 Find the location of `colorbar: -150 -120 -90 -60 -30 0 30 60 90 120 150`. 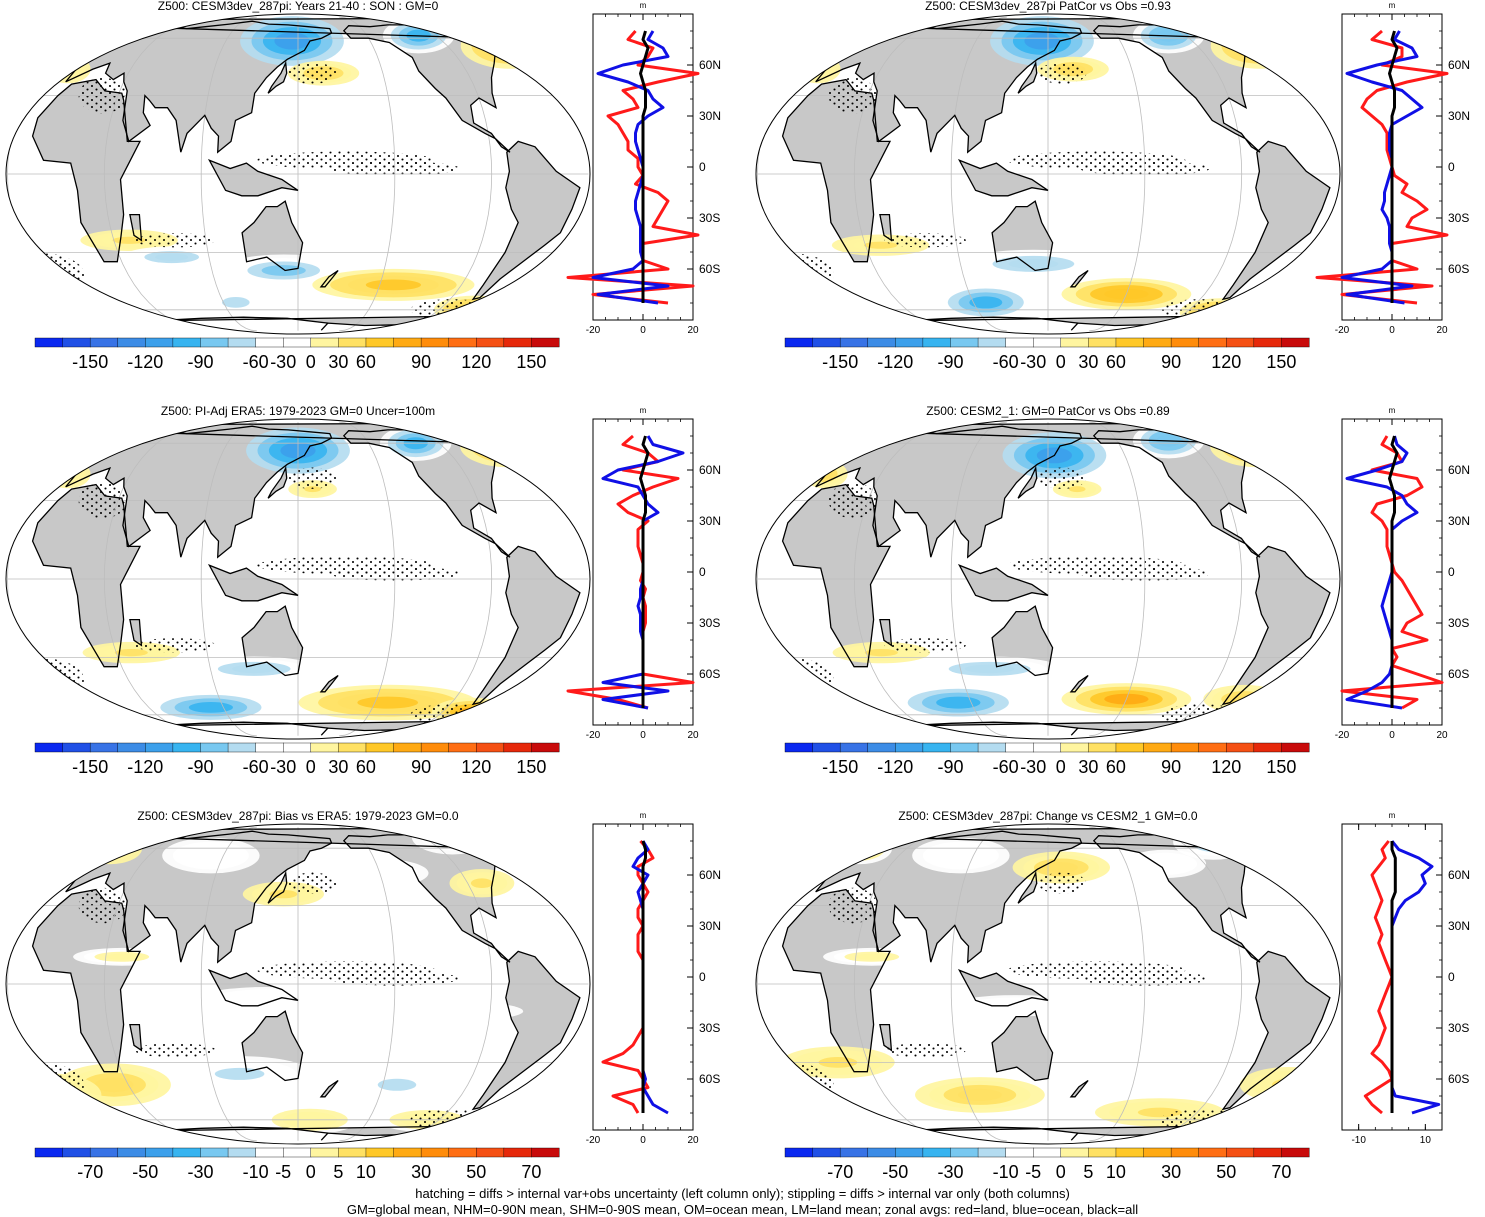

colorbar: -150 -120 -90 -60 -30 0 30 60 90 120 150 is located at coordinates (297, 354).